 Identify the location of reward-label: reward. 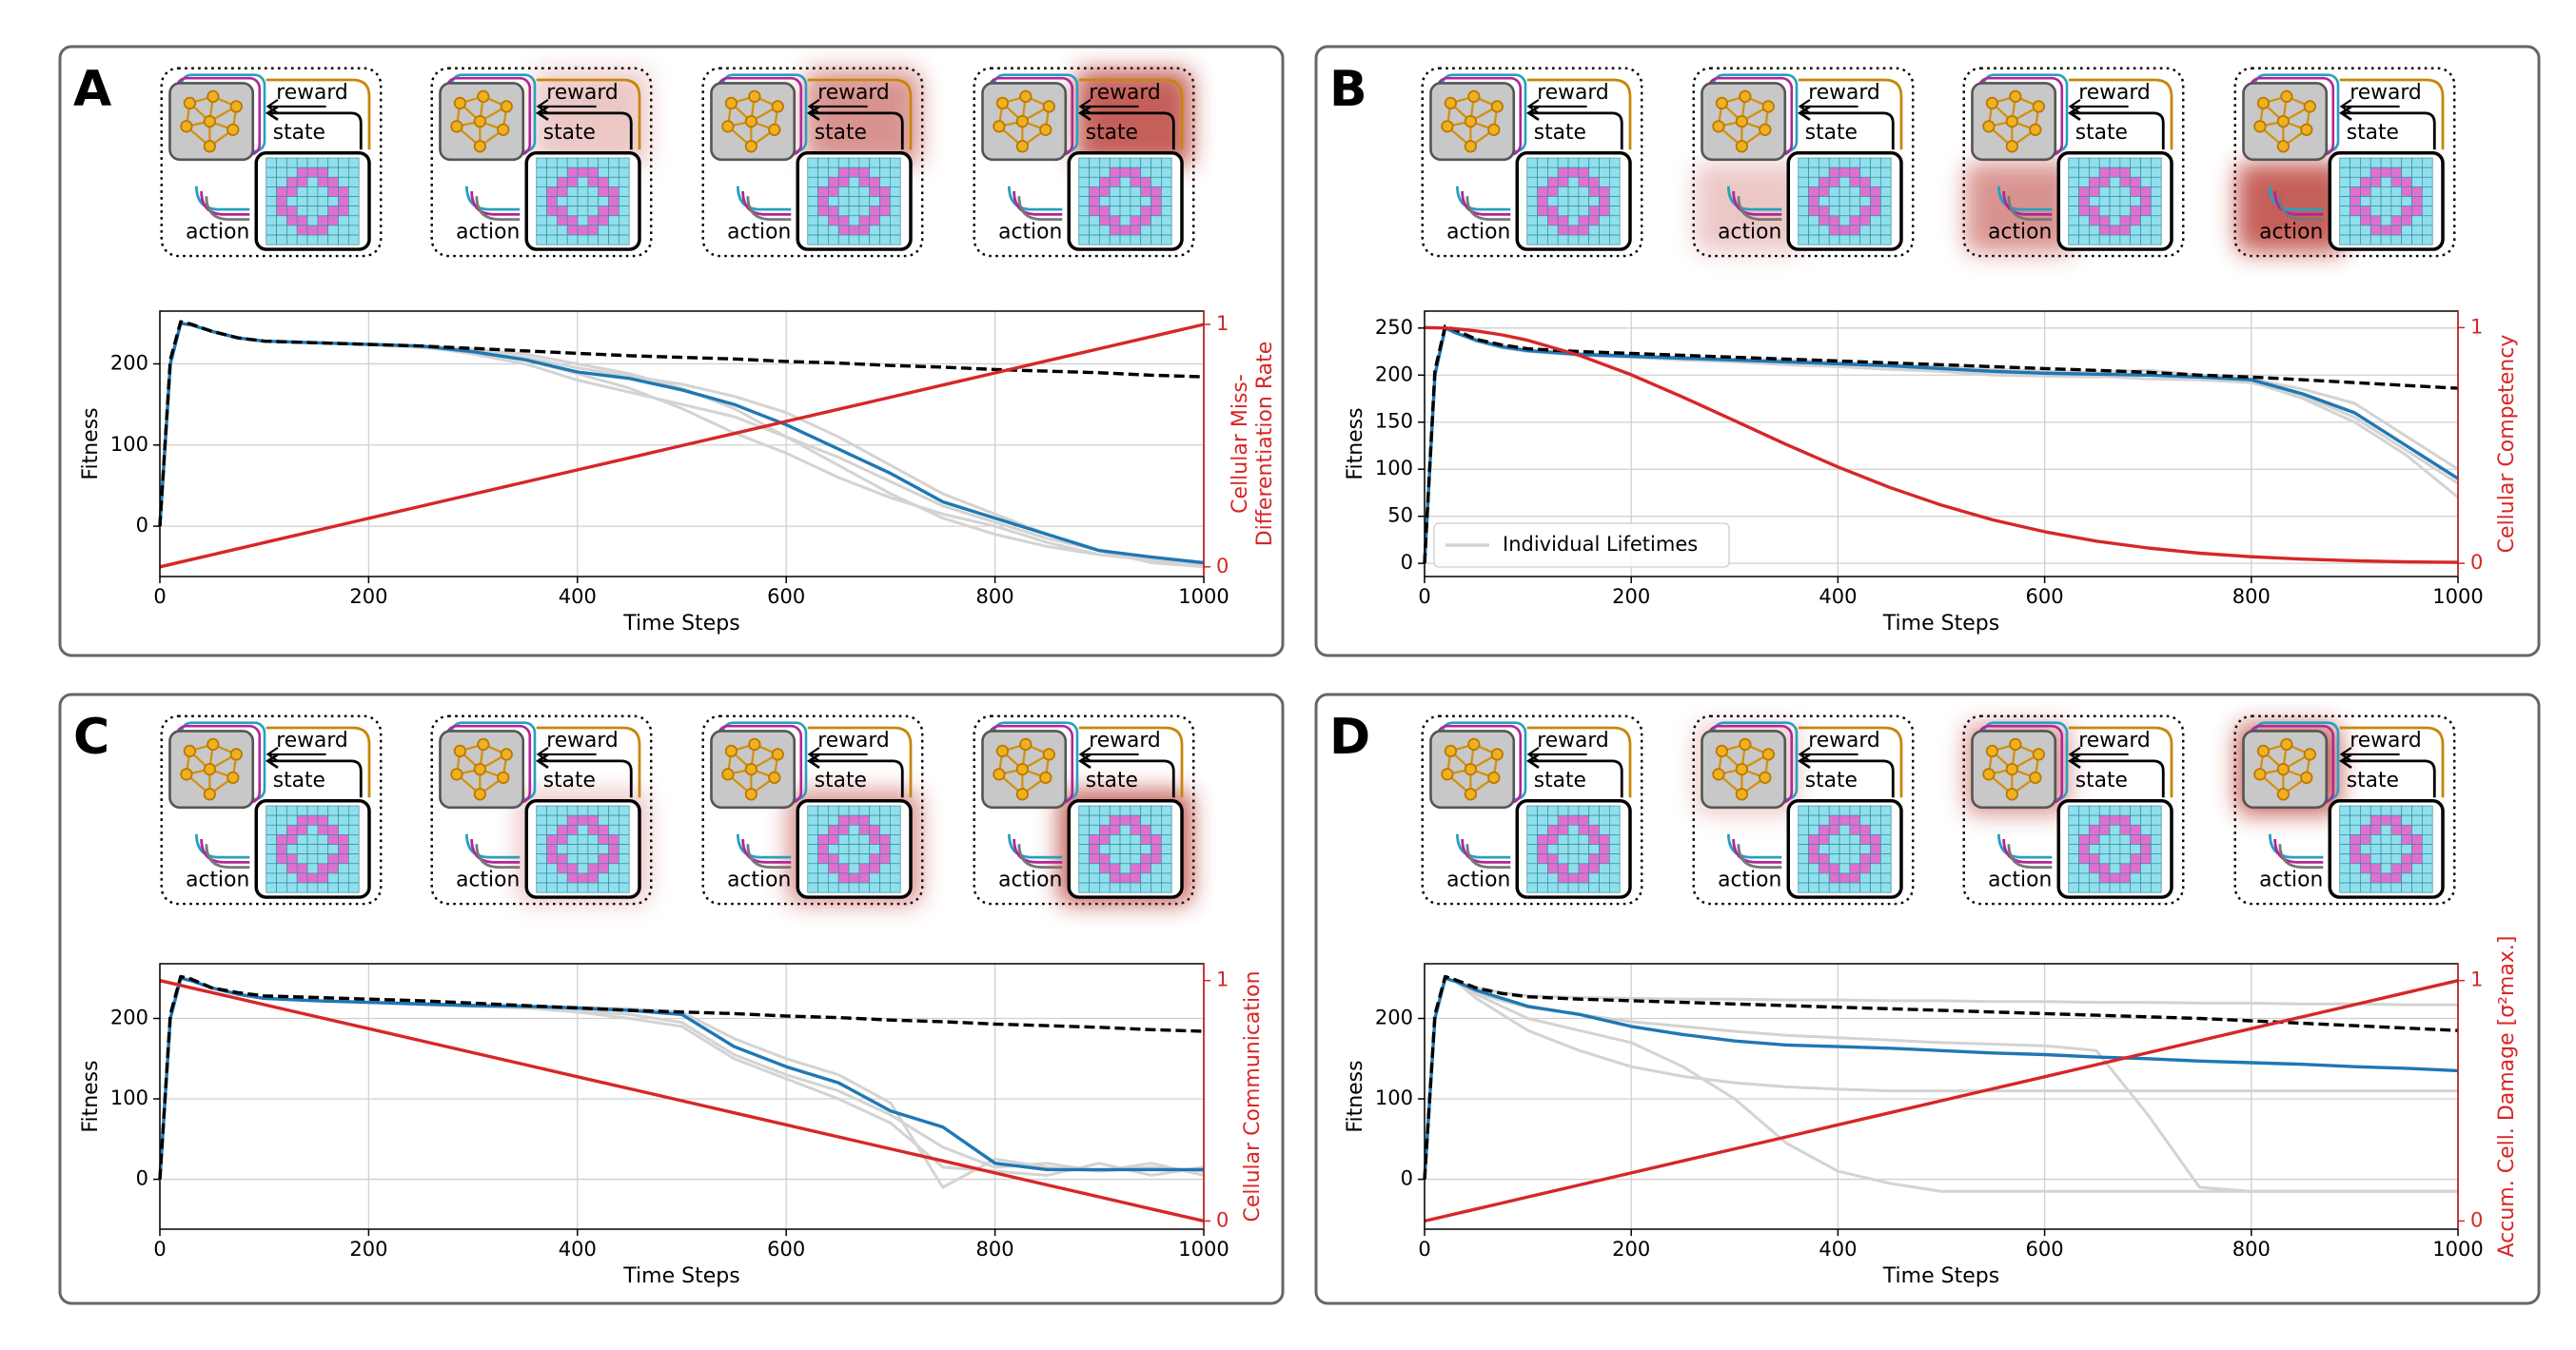
(853, 741).